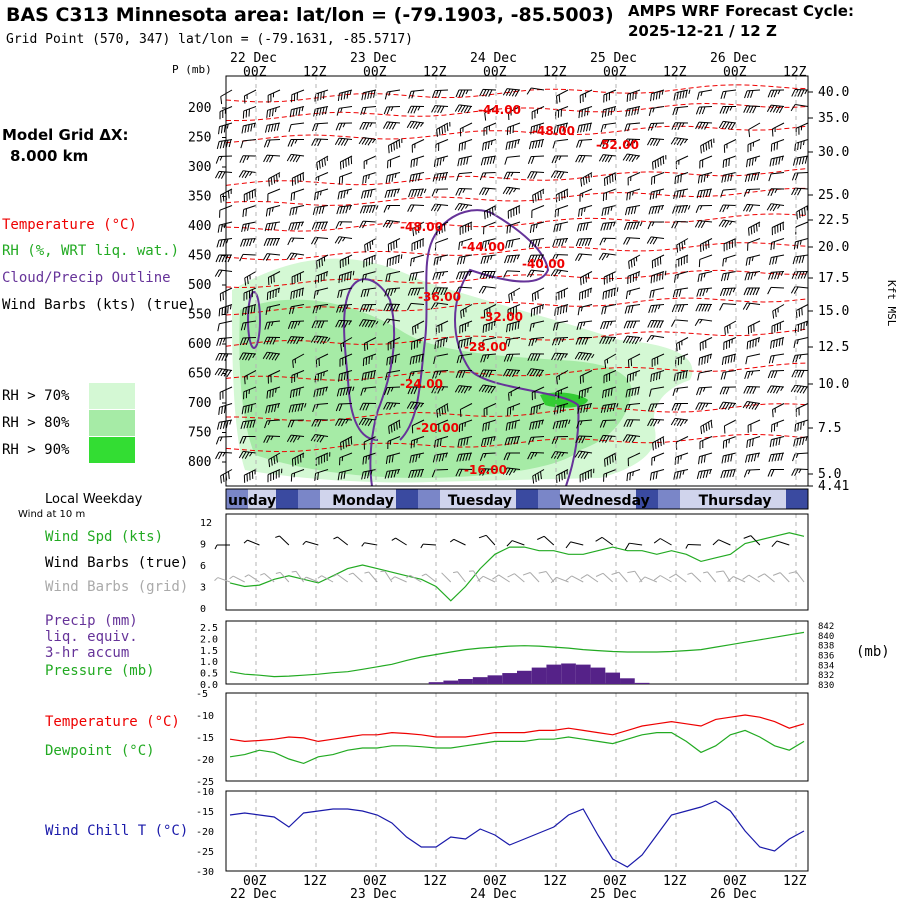 The height and width of the screenshot is (900, 900). What do you see at coordinates (482, 536) in the screenshot?
I see `wind-barb-true-flag` at bounding box center [482, 536].